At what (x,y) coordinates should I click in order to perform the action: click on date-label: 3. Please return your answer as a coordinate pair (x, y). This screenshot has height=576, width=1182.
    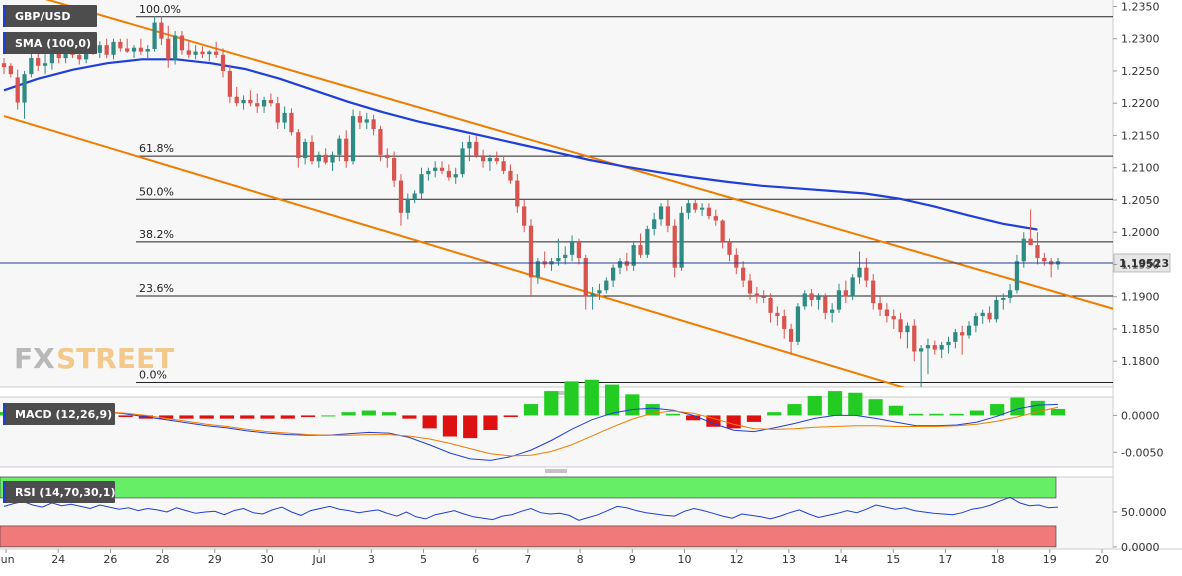
    Looking at the image, I should click on (371, 559).